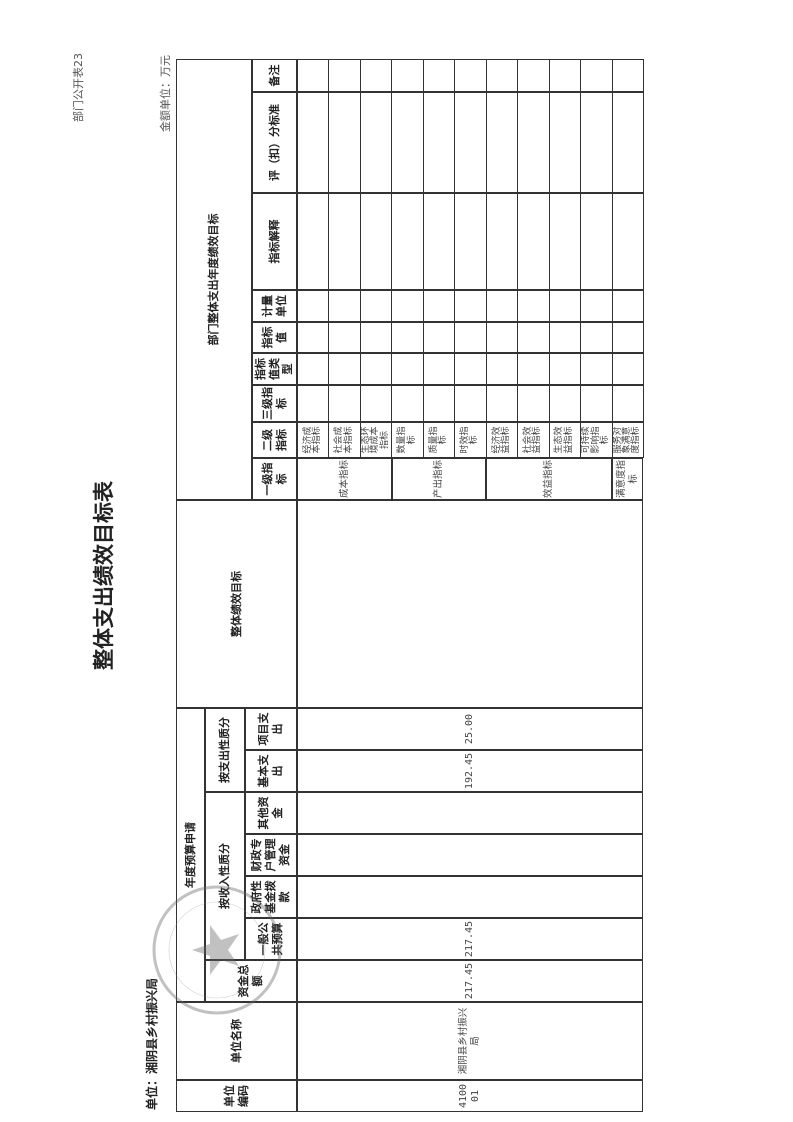 The height and width of the screenshot is (1122, 793). I want to click on cell-overall-goal, so click(470, 604).